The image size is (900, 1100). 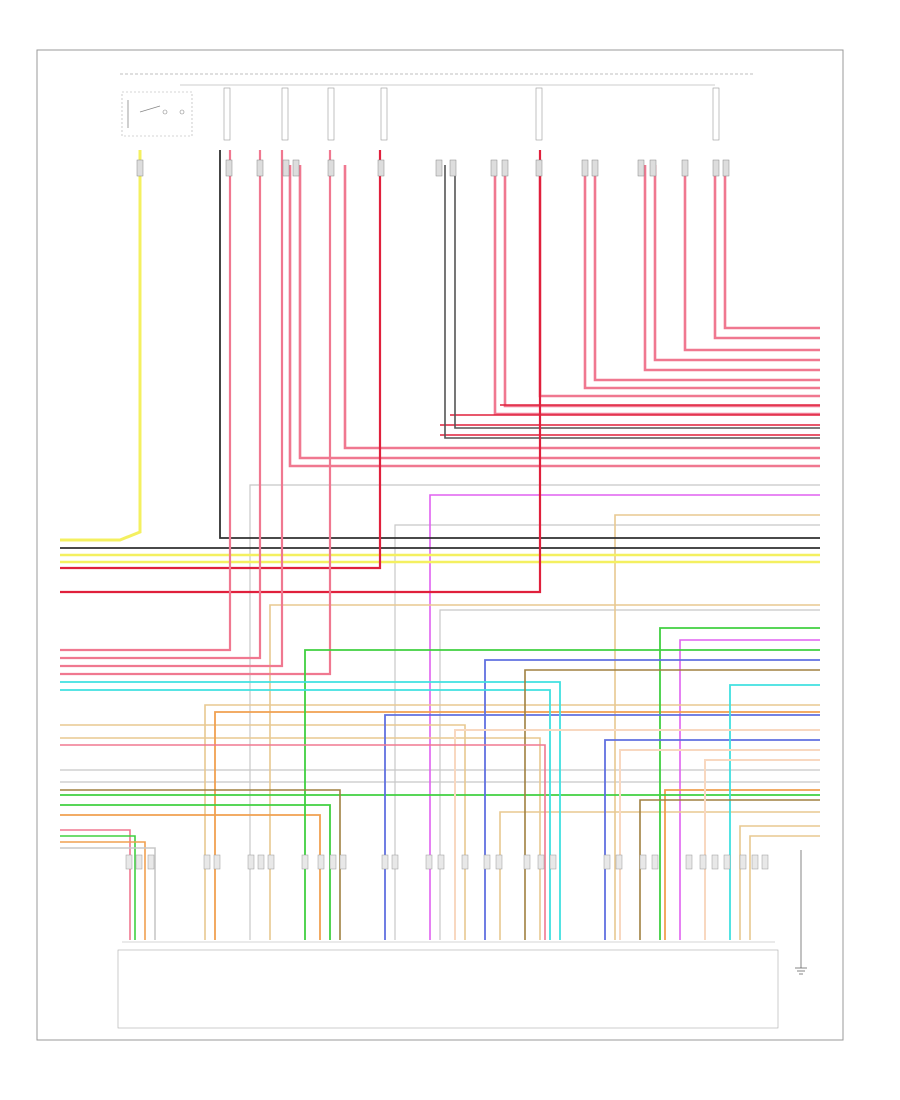 What do you see at coordinates (108, 887) in the screenshot?
I see `bottom-left-wires` at bounding box center [108, 887].